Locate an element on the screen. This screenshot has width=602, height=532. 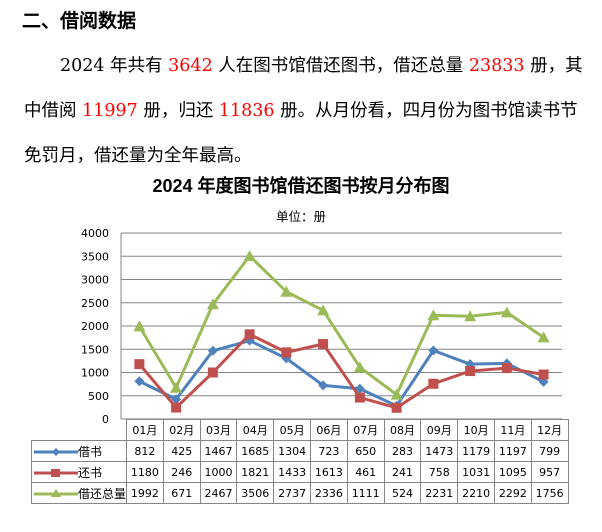
table-cell: 650 is located at coordinates (365, 451).